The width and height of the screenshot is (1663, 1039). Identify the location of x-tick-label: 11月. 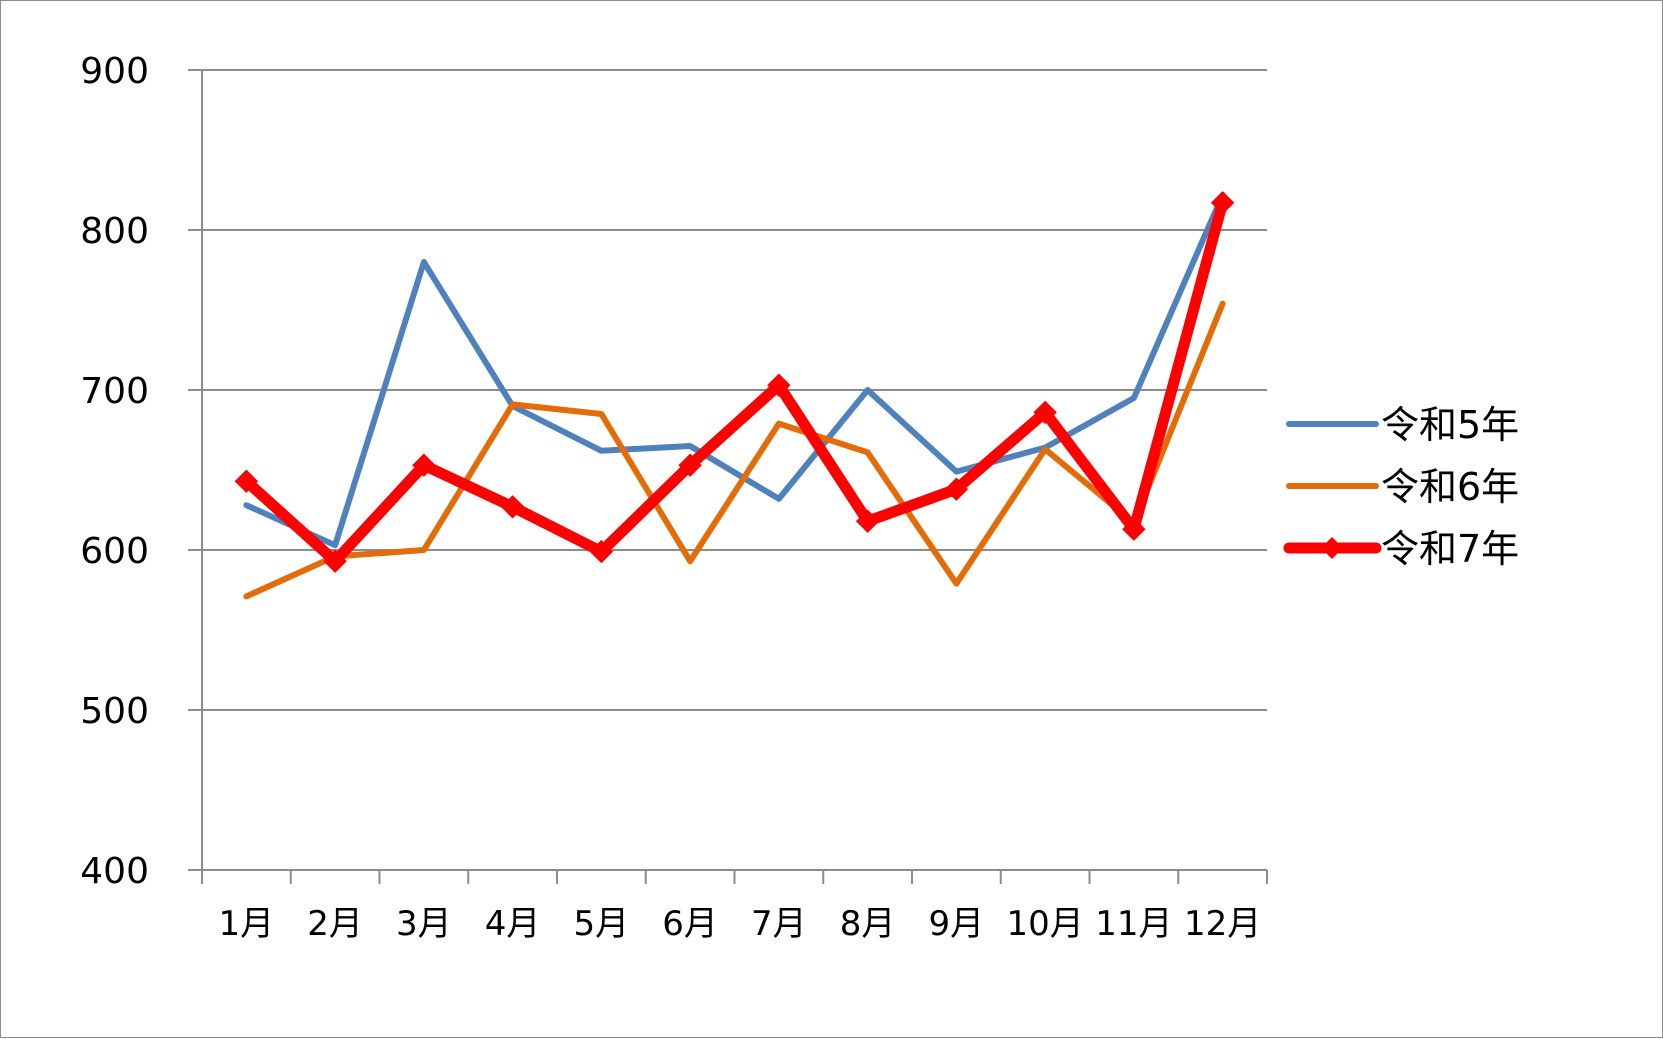
(1133, 924).